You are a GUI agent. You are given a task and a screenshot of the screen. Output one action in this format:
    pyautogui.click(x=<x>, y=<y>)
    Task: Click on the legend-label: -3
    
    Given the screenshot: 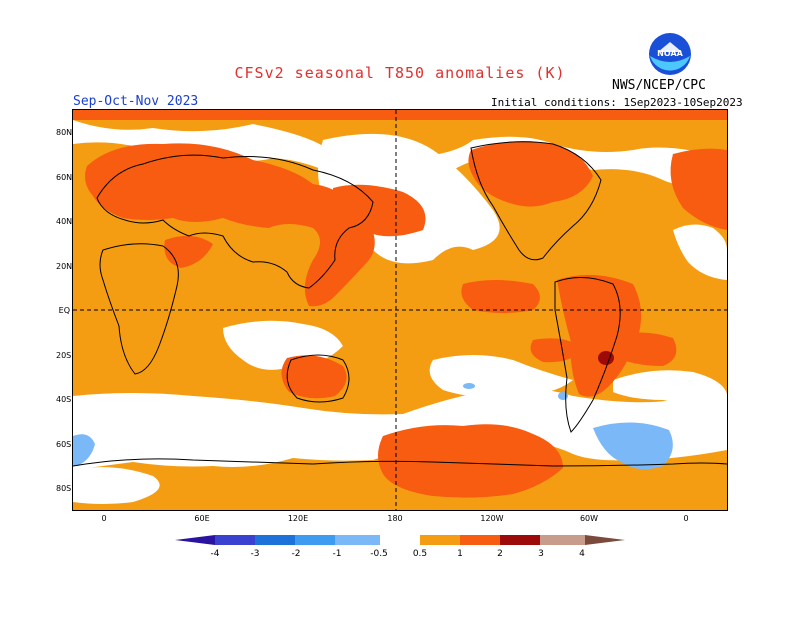 What is the action you would take?
    pyautogui.click(x=255, y=554)
    